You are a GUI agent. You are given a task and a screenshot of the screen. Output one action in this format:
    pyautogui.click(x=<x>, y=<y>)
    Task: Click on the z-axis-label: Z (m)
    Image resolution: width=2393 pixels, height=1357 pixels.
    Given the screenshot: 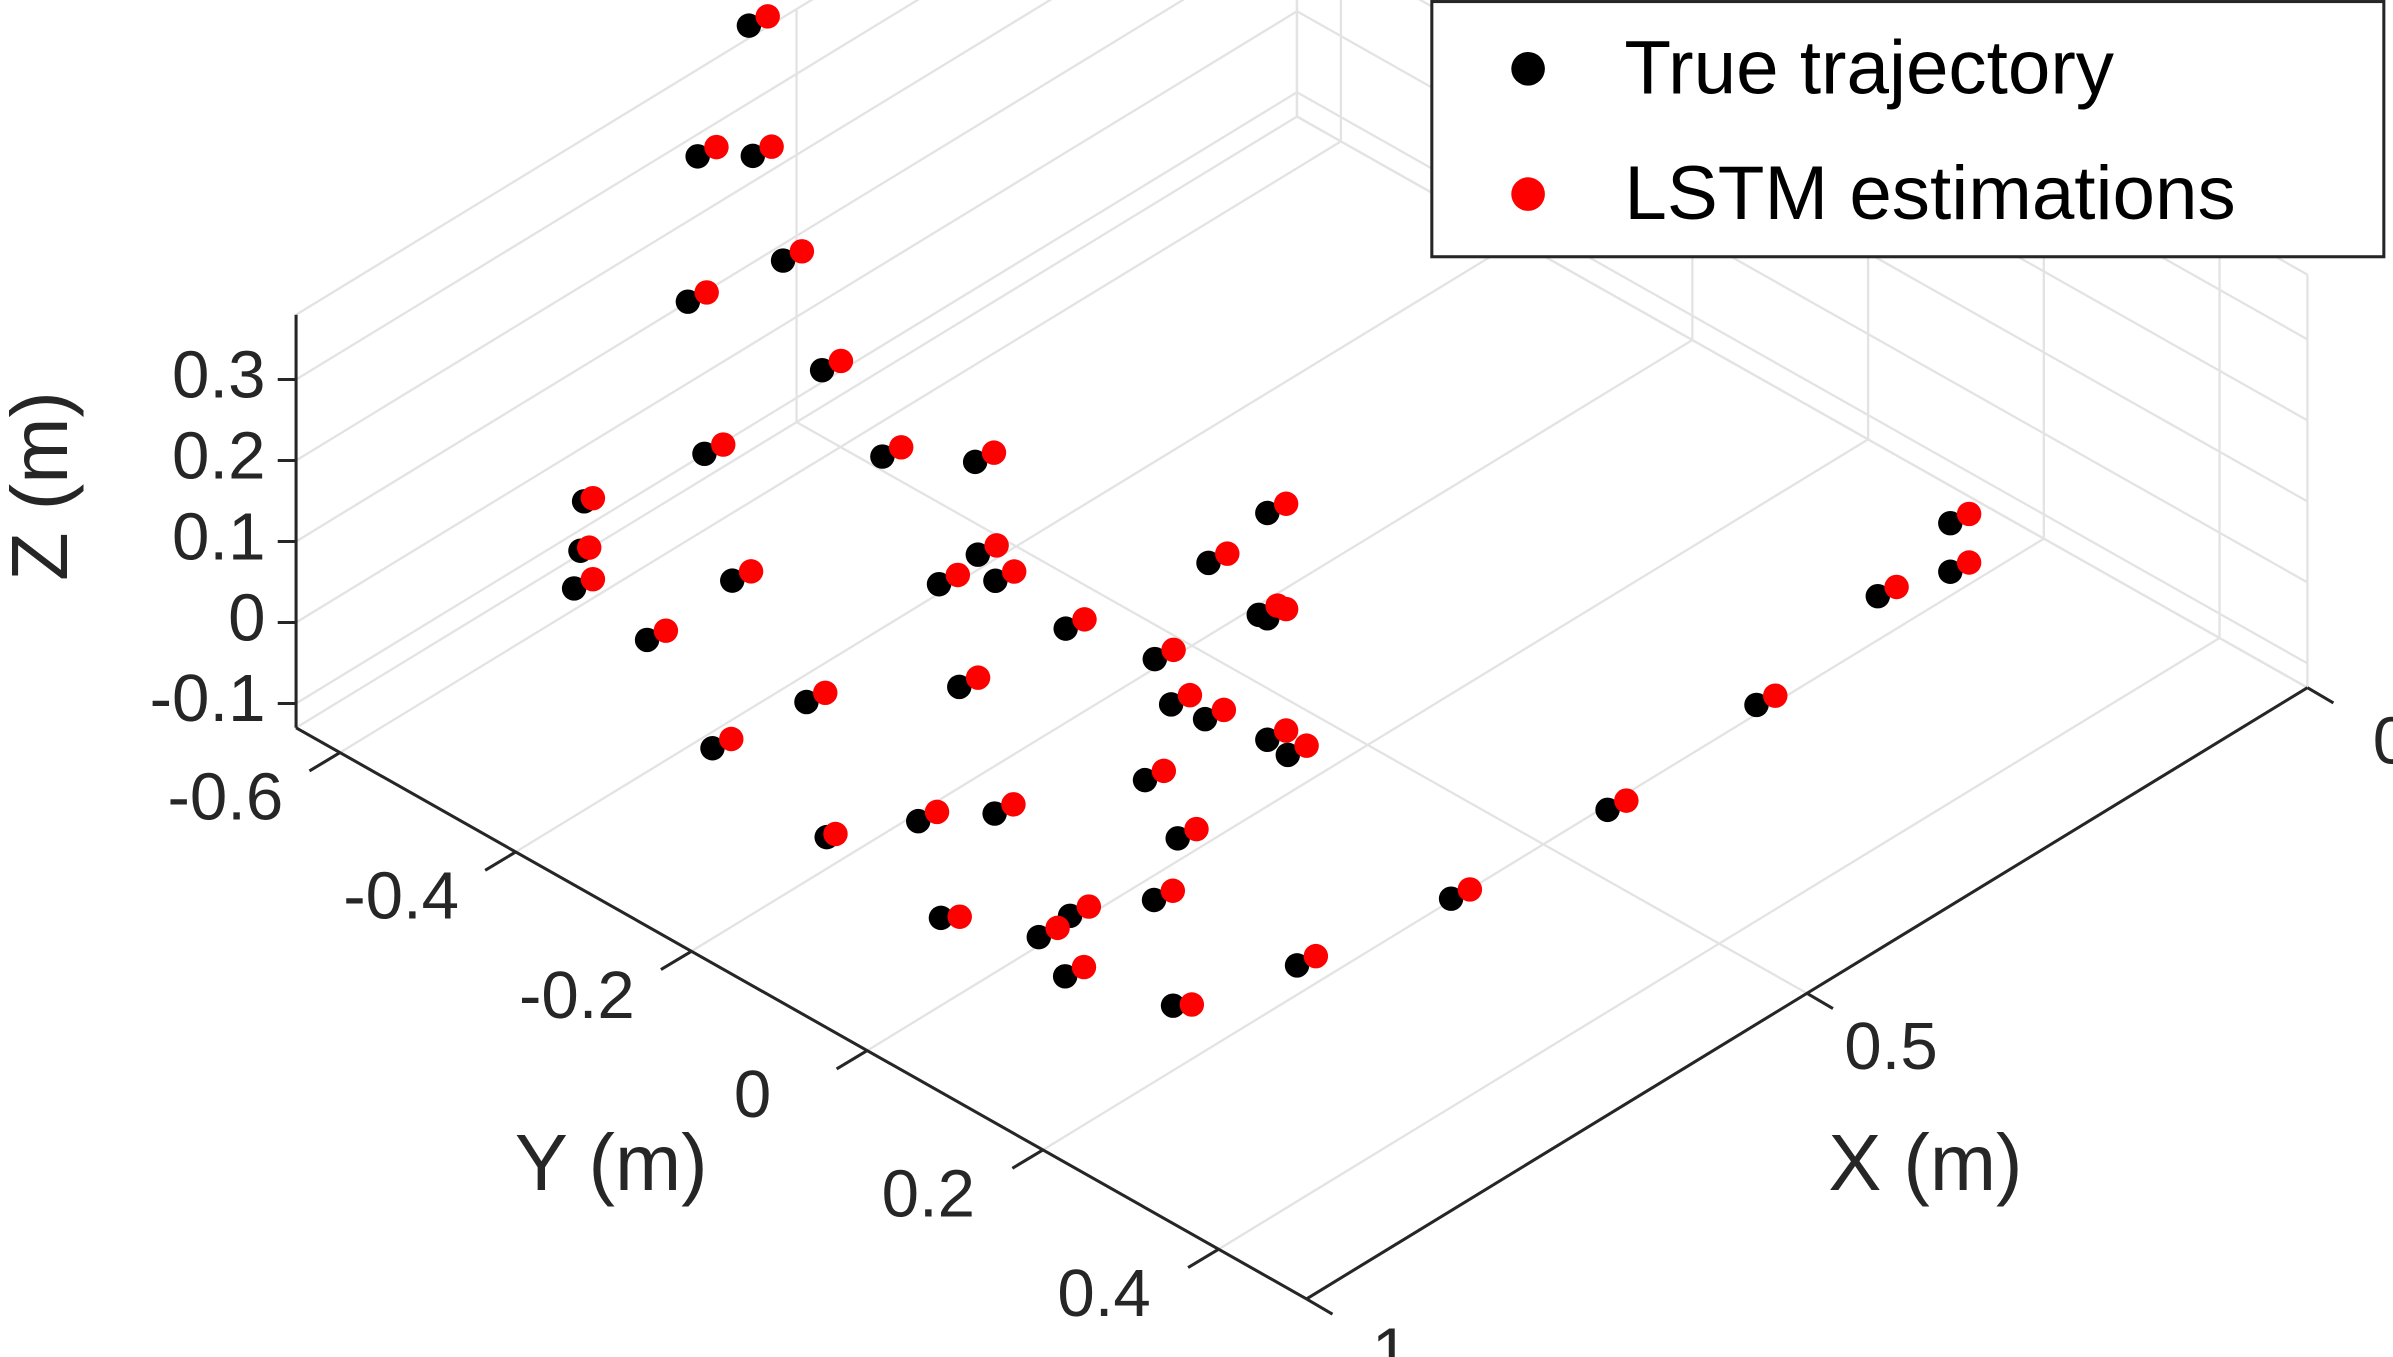 What is the action you would take?
    pyautogui.click(x=42, y=486)
    